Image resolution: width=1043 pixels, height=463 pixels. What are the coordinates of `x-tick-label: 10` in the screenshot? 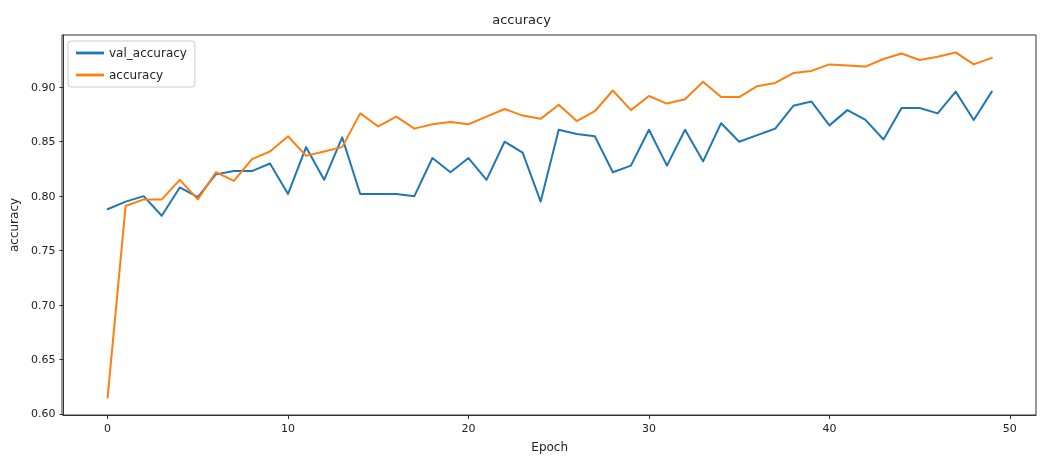 It's located at (288, 428).